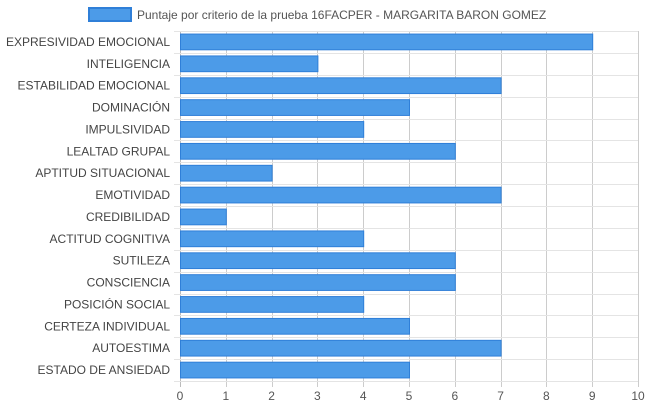  I want to click on x-tick-label: 9, so click(592, 396).